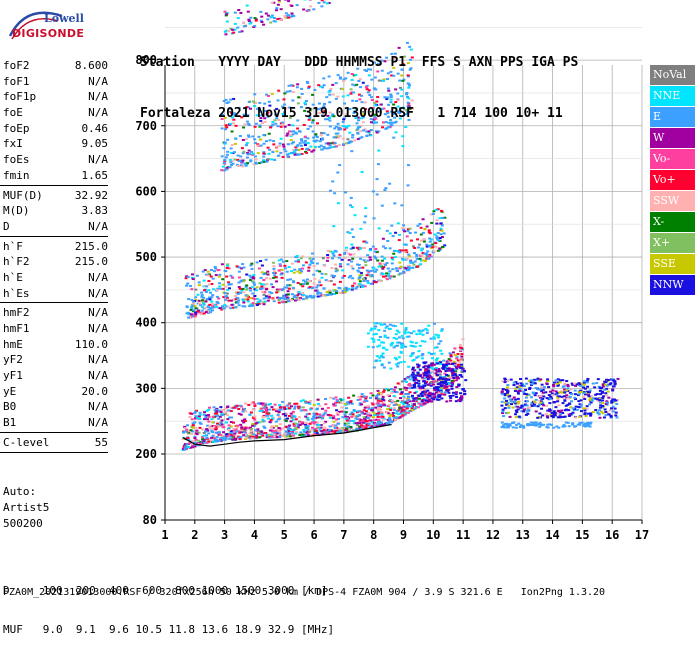 The height and width of the screenshot is (649, 700). What do you see at coordinates (493, 535) in the screenshot?
I see `x-tick-label: 12` at bounding box center [493, 535].